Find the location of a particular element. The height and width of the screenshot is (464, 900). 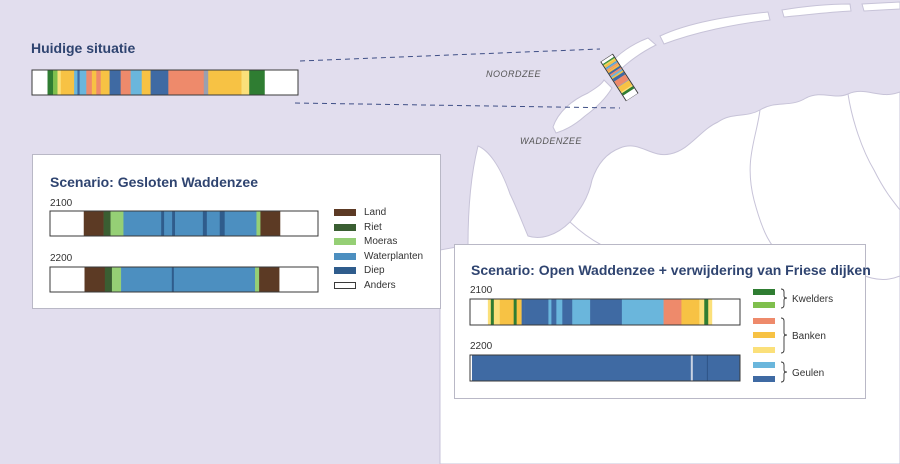

current-bar-border is located at coordinates (165, 82).